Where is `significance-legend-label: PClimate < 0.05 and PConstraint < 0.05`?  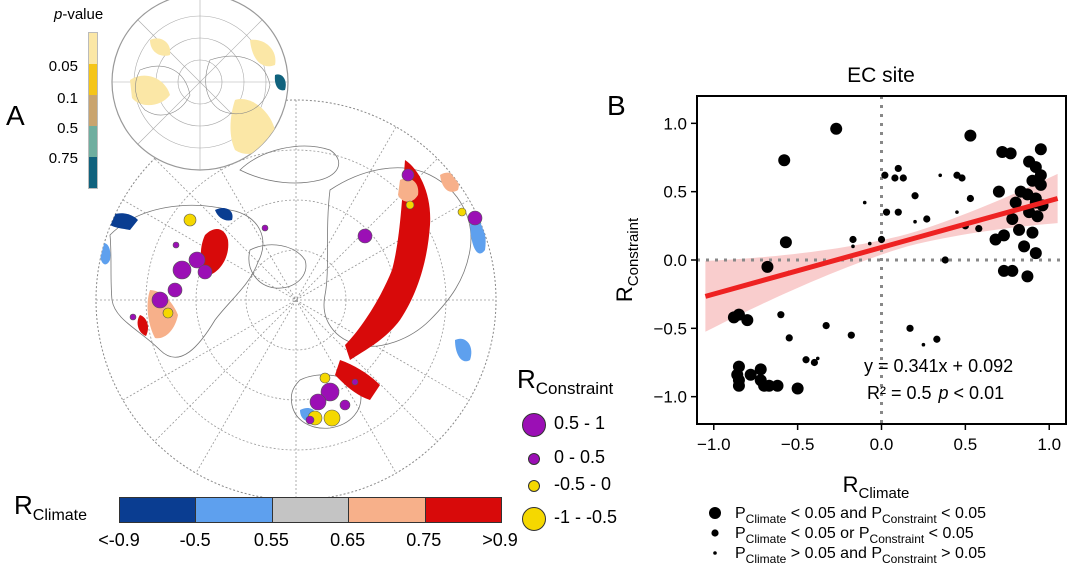 significance-legend-label: PClimate < 0.05 and PConstraint < 0.05 is located at coordinates (860, 515).